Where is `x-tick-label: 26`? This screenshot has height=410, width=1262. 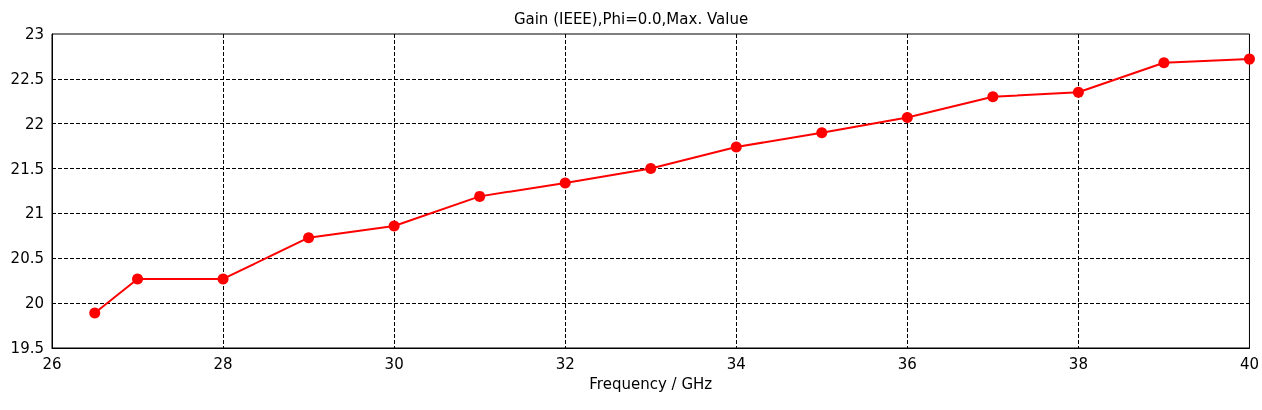 x-tick-label: 26 is located at coordinates (52, 363).